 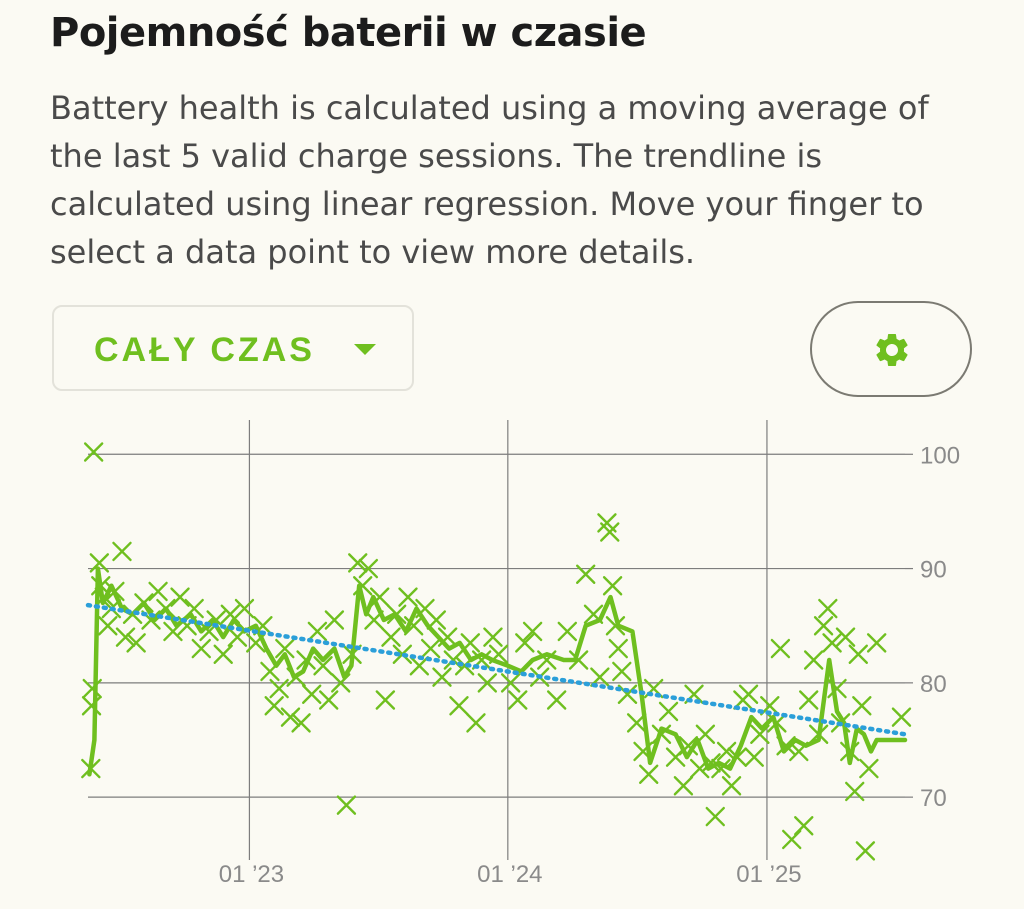 I want to click on page-title: Pojemność baterii w czasie, so click(x=348, y=33).